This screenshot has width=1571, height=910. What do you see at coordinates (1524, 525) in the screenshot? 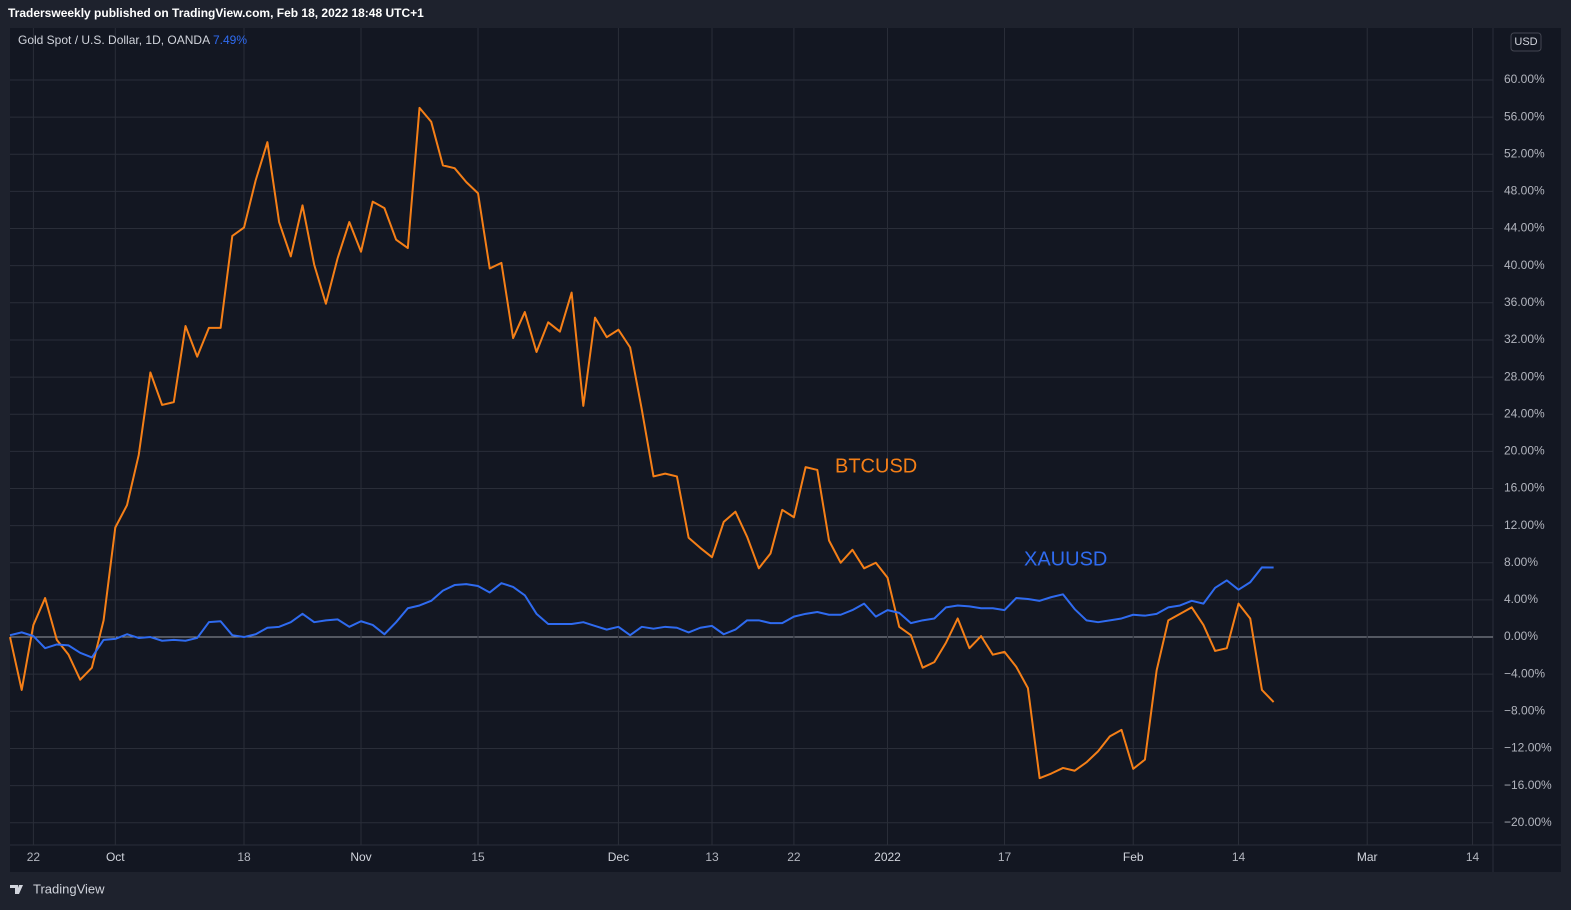
I see `y-tick-label: 12.00%` at bounding box center [1524, 525].